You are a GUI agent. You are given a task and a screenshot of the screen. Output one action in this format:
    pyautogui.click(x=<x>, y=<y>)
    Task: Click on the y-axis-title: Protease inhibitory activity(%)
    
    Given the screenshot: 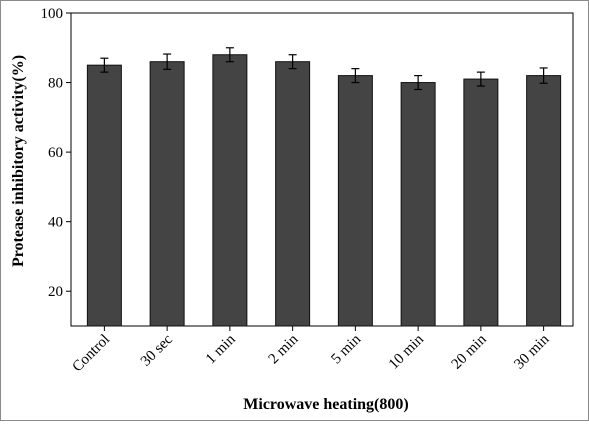 What is the action you would take?
    pyautogui.click(x=18, y=161)
    